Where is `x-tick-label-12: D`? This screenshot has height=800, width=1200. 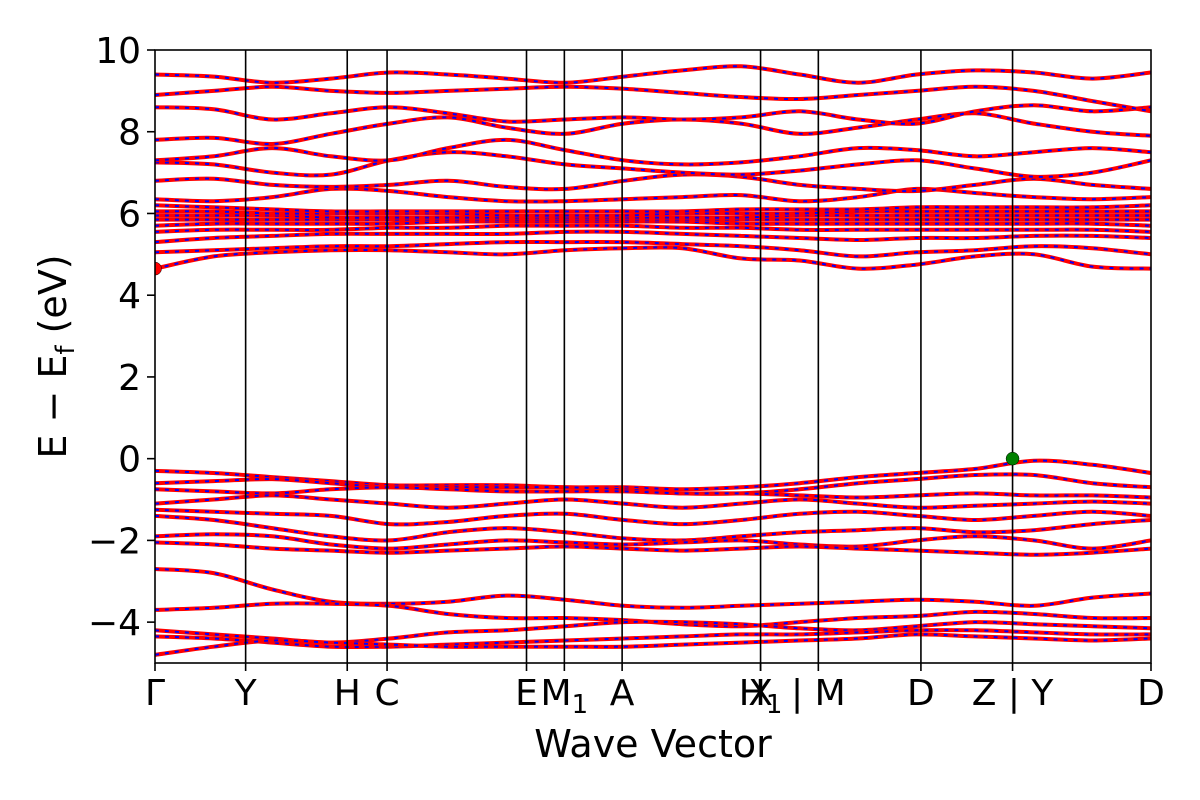
x-tick-label-12: D is located at coordinates (1151, 693).